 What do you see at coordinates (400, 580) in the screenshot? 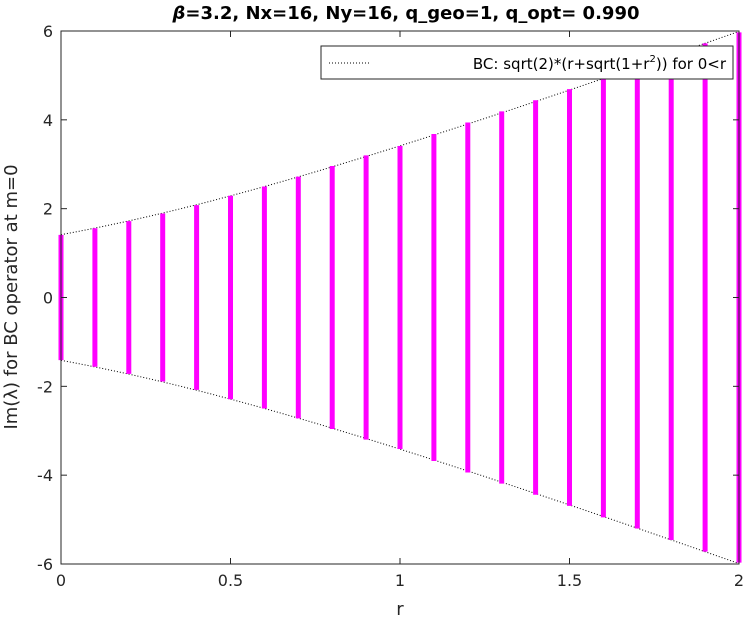
I see `x-tick-label: 1` at bounding box center [400, 580].